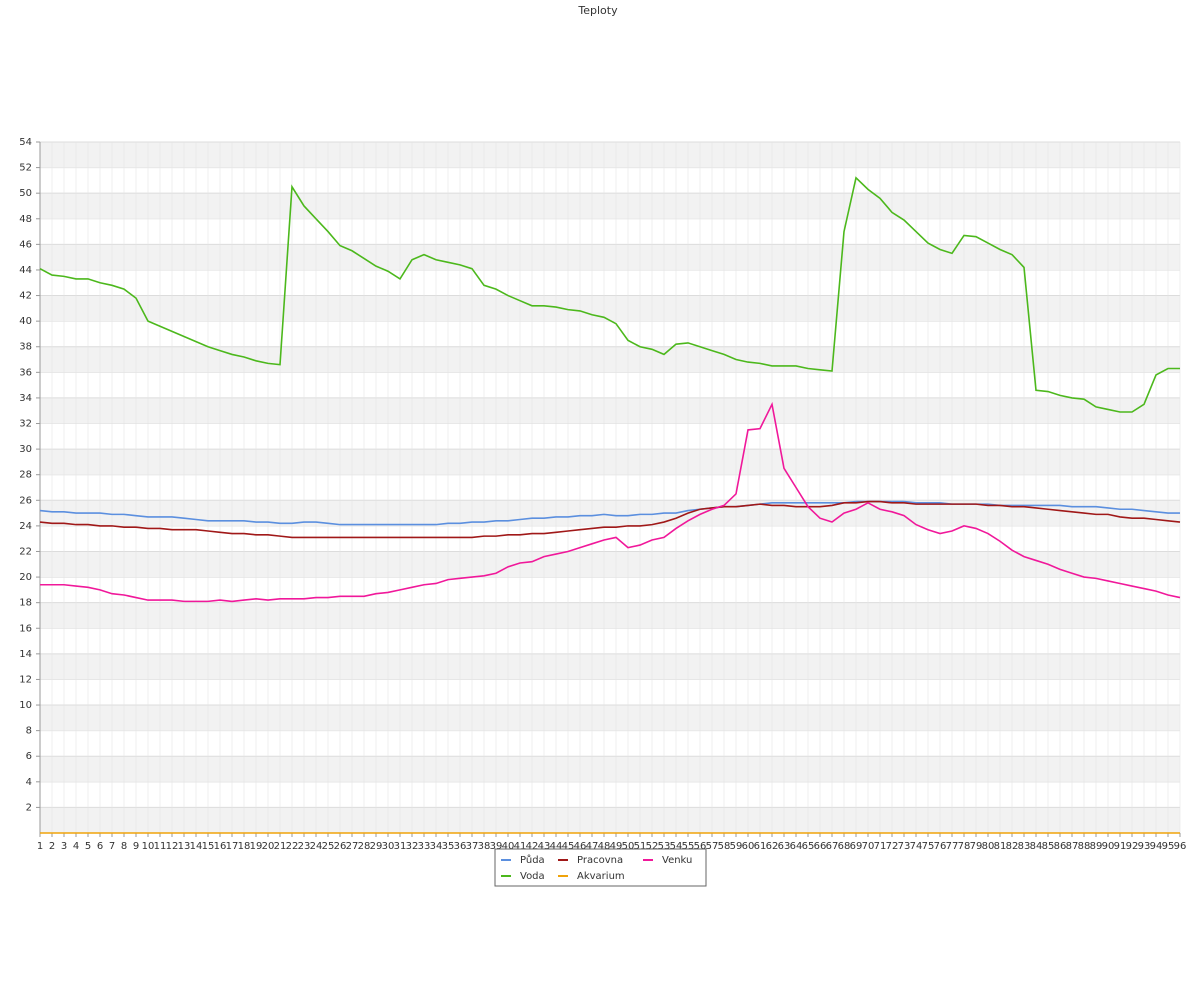  What do you see at coordinates (940, 846) in the screenshot?
I see `x-tick-label: 76` at bounding box center [940, 846].